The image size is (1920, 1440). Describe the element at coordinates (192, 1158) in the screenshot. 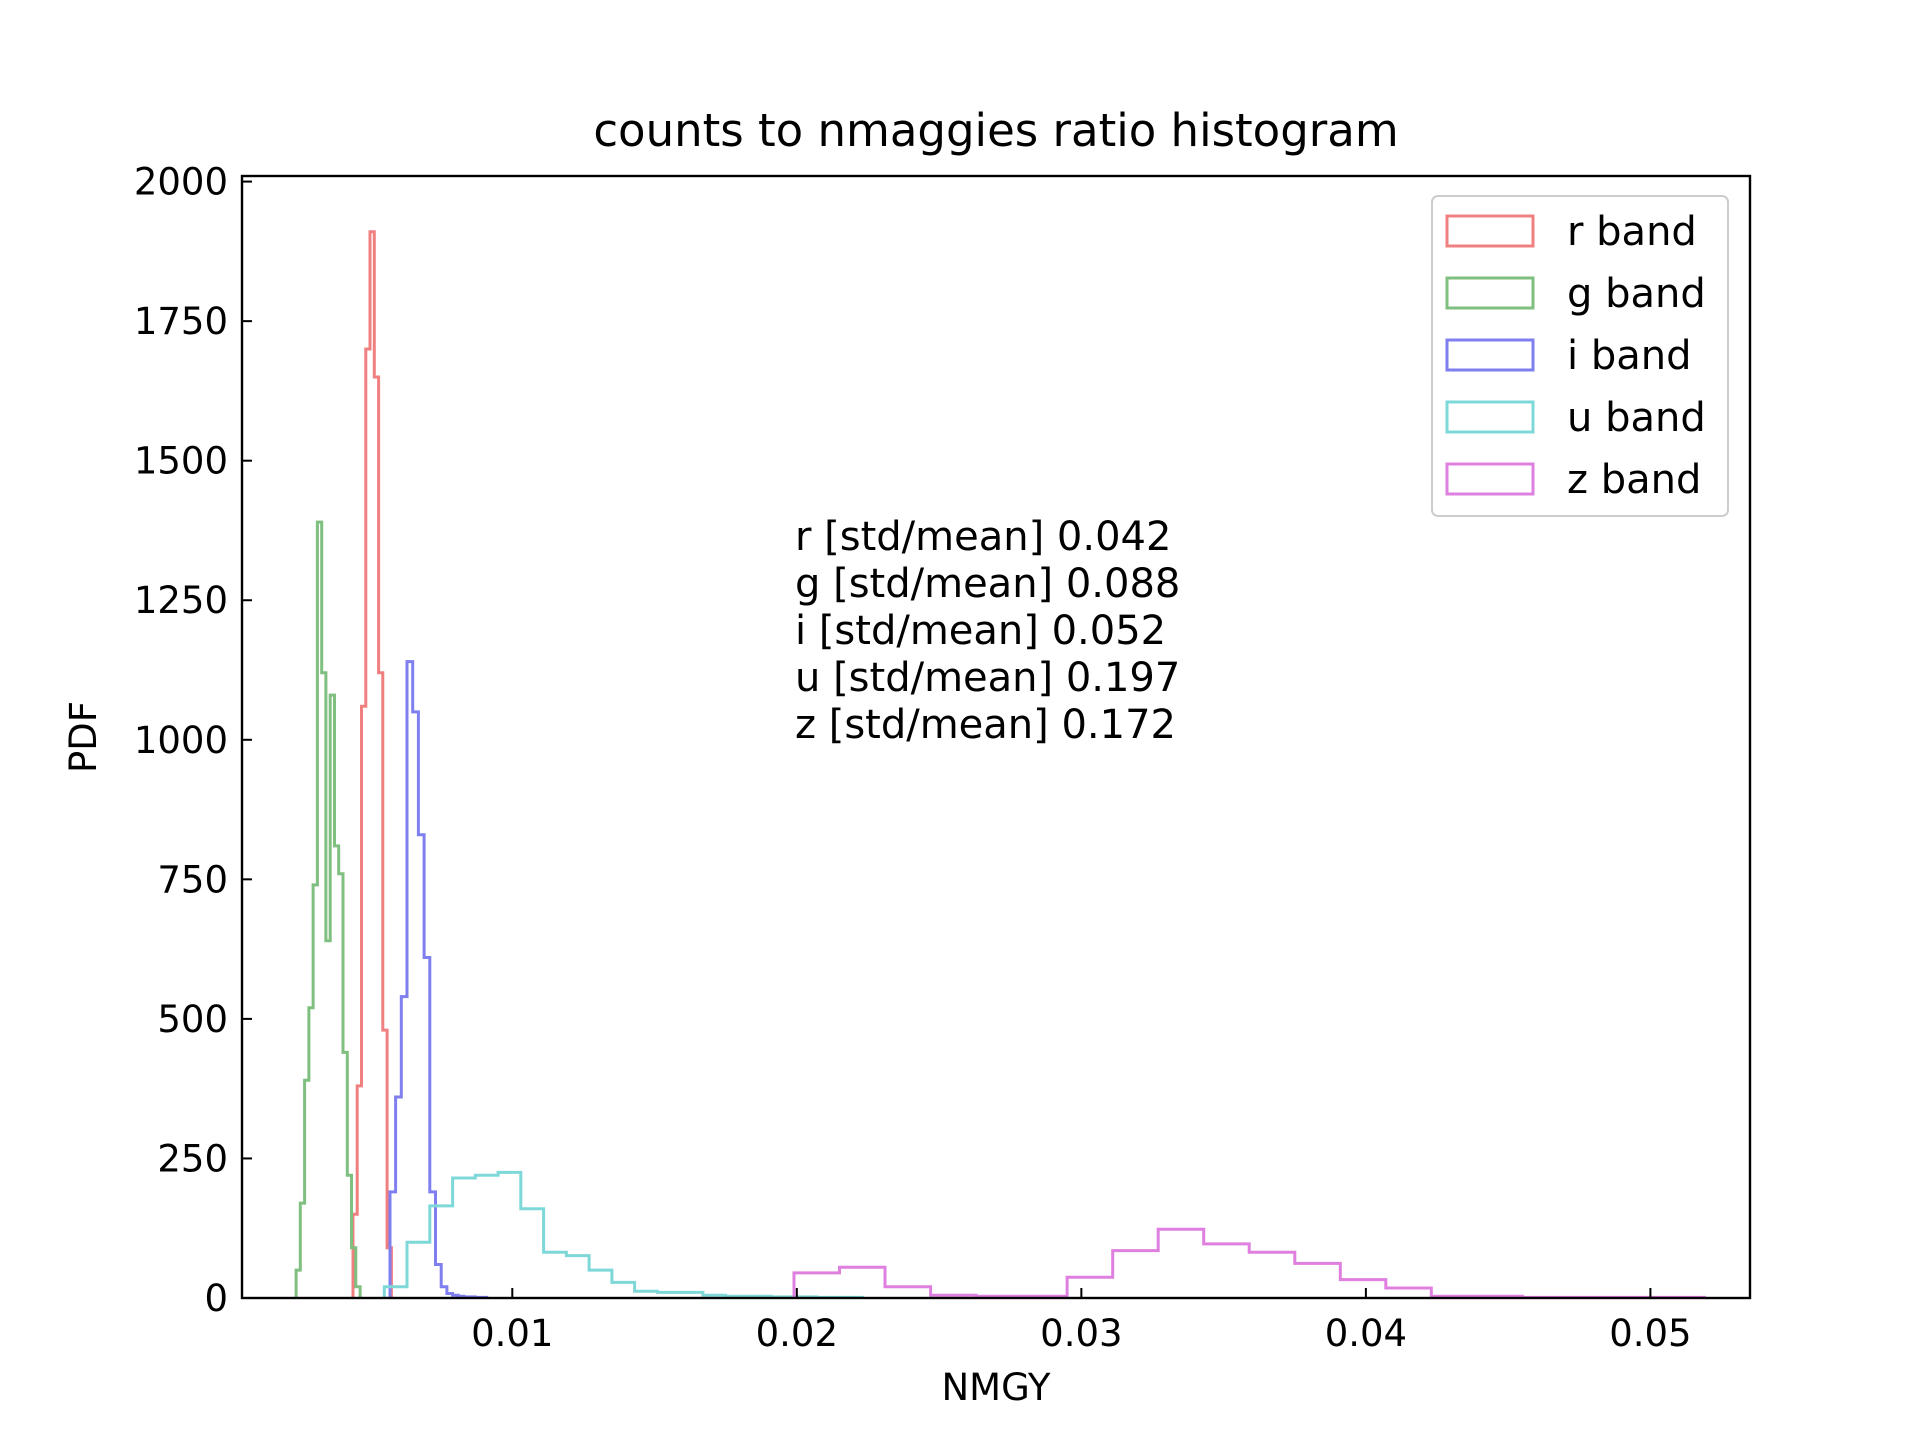

I see `y-tick-label: 250` at that location.